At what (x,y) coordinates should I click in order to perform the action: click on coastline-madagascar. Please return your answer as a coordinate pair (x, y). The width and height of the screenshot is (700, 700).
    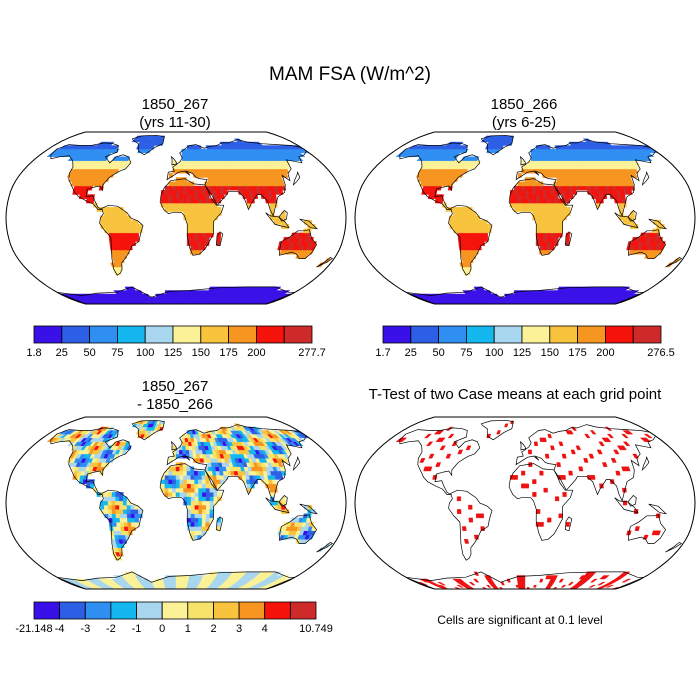
    Looking at the image, I should click on (569, 524).